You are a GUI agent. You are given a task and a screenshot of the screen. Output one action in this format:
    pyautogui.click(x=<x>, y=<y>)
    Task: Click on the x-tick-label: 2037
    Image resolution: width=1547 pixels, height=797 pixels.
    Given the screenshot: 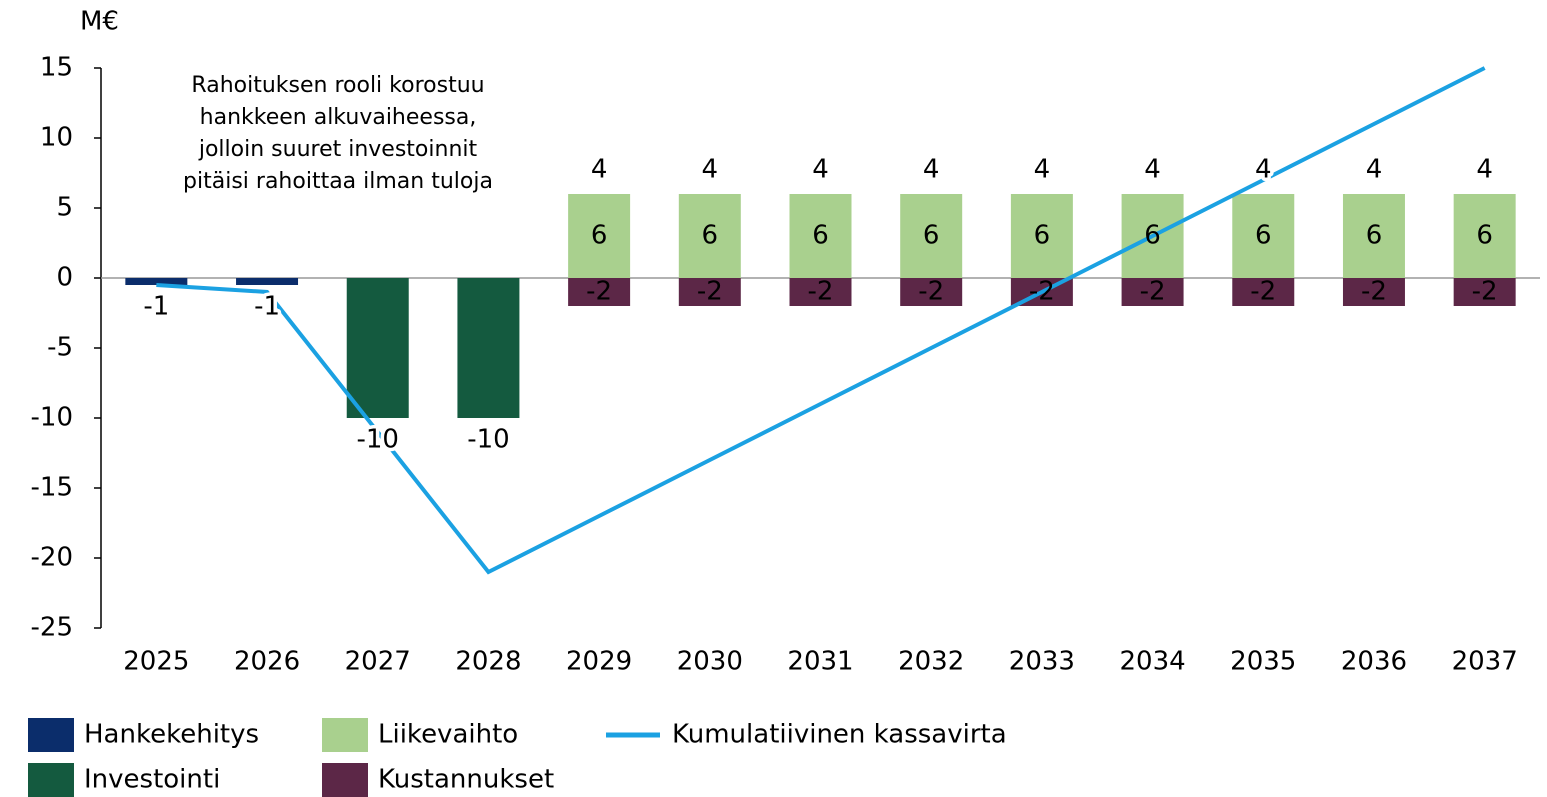 What is the action you would take?
    pyautogui.click(x=1485, y=662)
    